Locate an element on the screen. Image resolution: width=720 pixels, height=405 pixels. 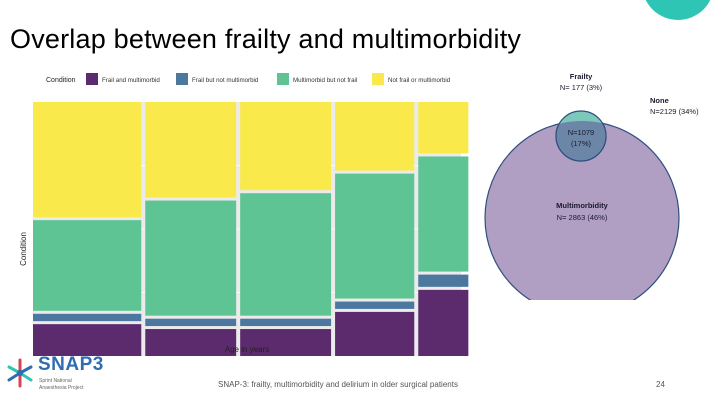
venn-none-name: None is located at coordinates (659, 100).